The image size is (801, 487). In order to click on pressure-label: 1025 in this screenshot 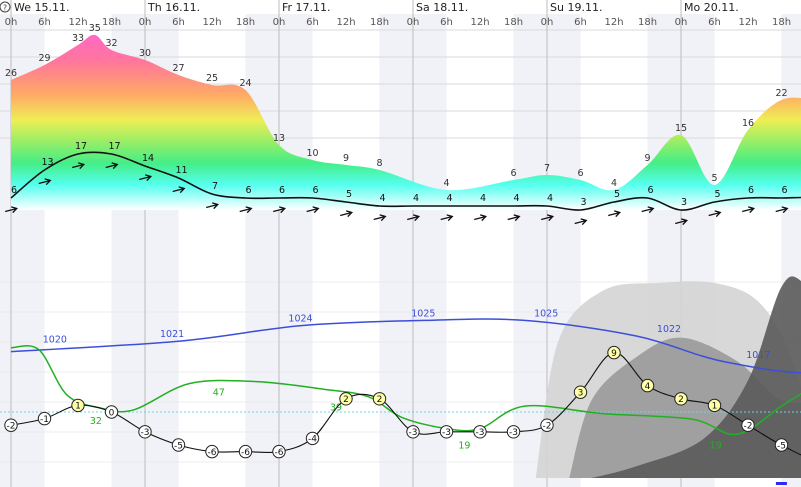, I will do `click(546, 313)`.